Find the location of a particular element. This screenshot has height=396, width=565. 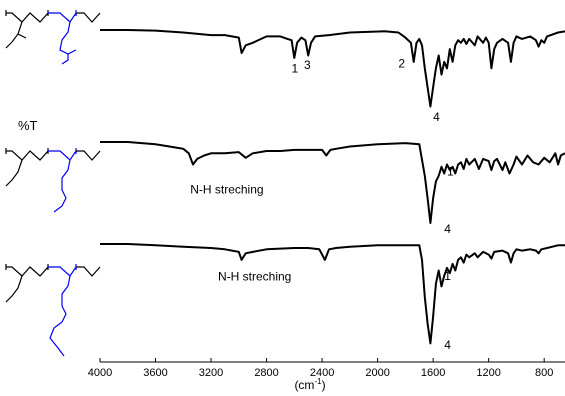

x-axis-label-close: ) is located at coordinates (324, 385).